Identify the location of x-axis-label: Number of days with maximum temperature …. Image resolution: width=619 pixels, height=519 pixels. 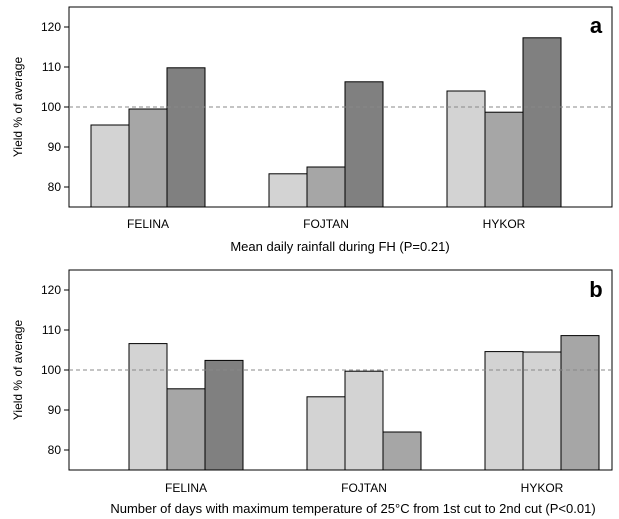
(352, 508).